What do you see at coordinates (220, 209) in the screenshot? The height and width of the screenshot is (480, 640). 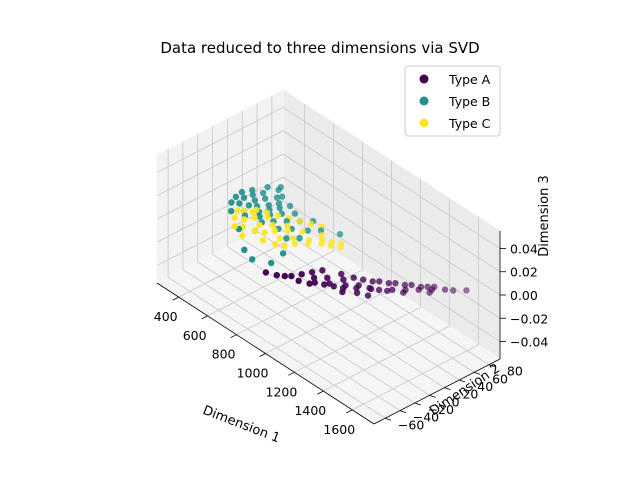 I see `z-grid-side` at bounding box center [220, 209].